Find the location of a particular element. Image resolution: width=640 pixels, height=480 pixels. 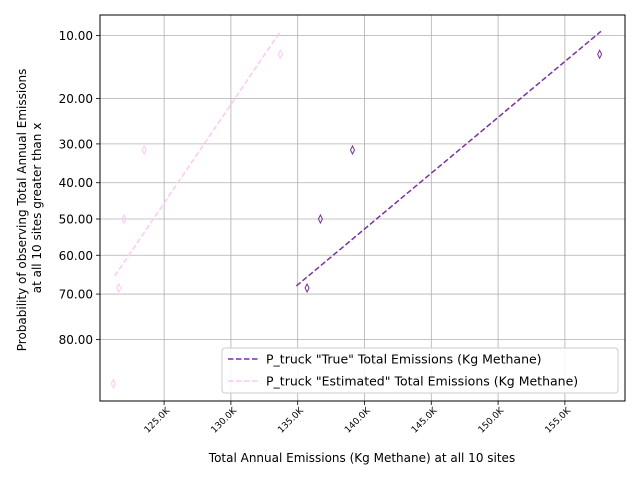

y-tick-label: 70.00 is located at coordinates (76, 295).